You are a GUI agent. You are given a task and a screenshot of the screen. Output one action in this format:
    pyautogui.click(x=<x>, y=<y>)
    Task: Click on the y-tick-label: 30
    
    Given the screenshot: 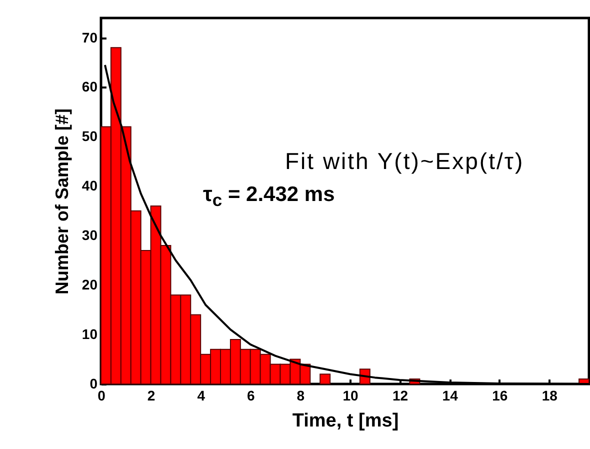 What is the action you would take?
    pyautogui.click(x=90, y=235)
    